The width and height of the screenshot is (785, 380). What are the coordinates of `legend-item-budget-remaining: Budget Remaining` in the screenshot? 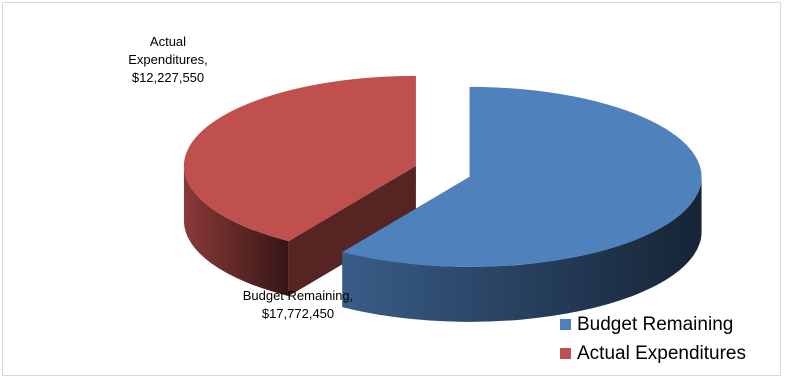 It's located at (653, 324).